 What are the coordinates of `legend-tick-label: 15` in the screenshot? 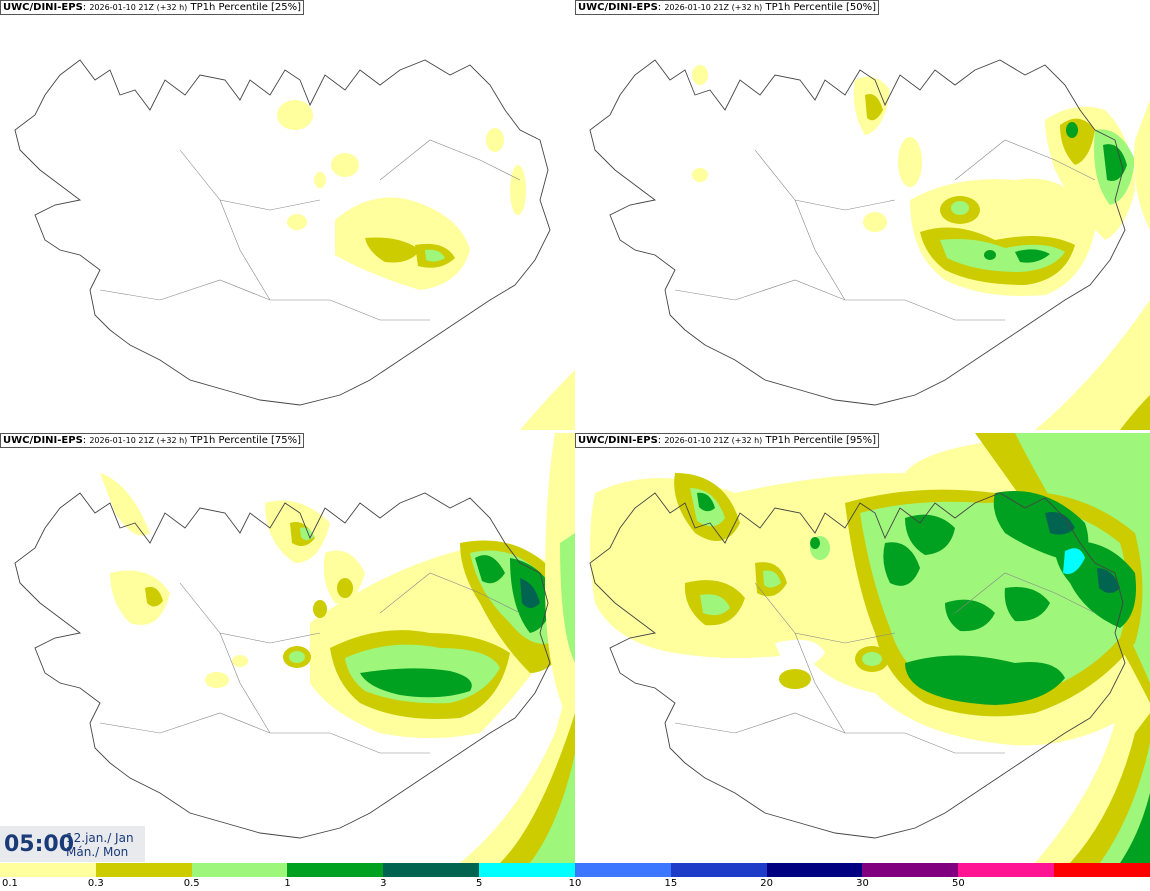 It's located at (671, 883).